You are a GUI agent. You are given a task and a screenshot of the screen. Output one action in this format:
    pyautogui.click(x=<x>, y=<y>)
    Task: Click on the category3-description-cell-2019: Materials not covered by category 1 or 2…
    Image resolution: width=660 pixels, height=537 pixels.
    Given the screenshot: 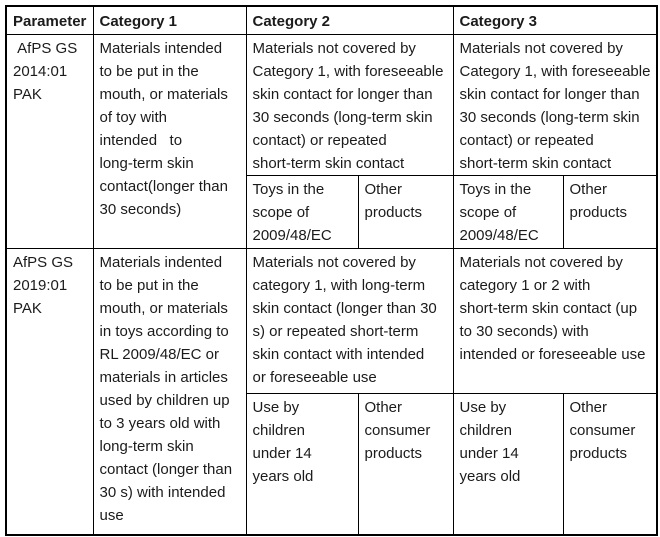 What is the action you would take?
    pyautogui.click(x=555, y=320)
    